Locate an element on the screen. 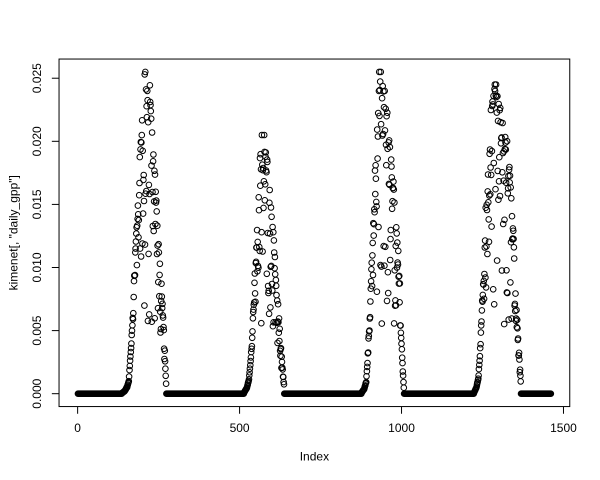 This screenshot has height=480, width=600. svg-text: 0.000 is located at coordinates (37, 393).